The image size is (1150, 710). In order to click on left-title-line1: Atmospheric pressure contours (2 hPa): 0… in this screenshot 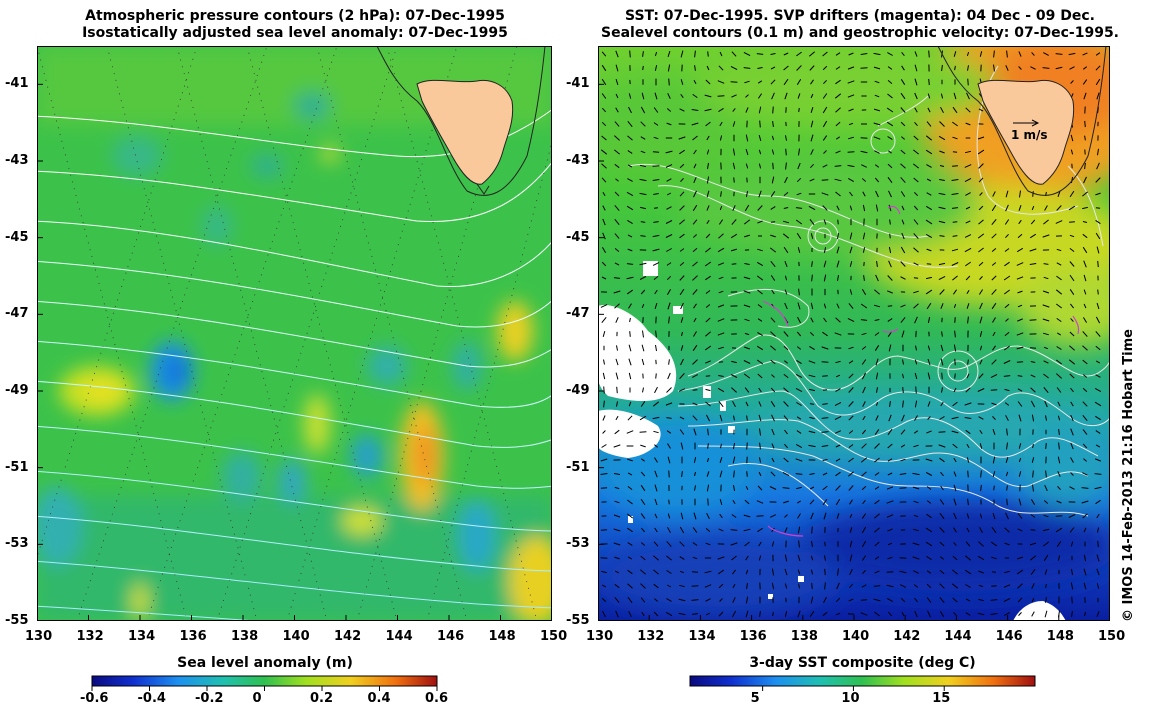, I will do `click(295, 16)`.